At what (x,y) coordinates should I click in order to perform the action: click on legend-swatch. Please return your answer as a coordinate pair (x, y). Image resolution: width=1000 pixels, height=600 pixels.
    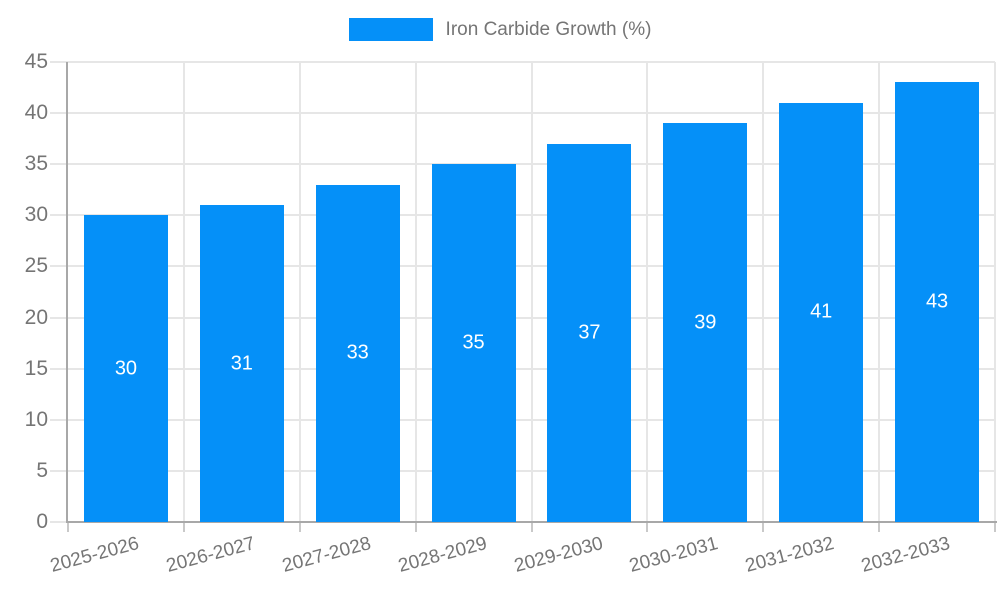
    Looking at the image, I should click on (390, 29).